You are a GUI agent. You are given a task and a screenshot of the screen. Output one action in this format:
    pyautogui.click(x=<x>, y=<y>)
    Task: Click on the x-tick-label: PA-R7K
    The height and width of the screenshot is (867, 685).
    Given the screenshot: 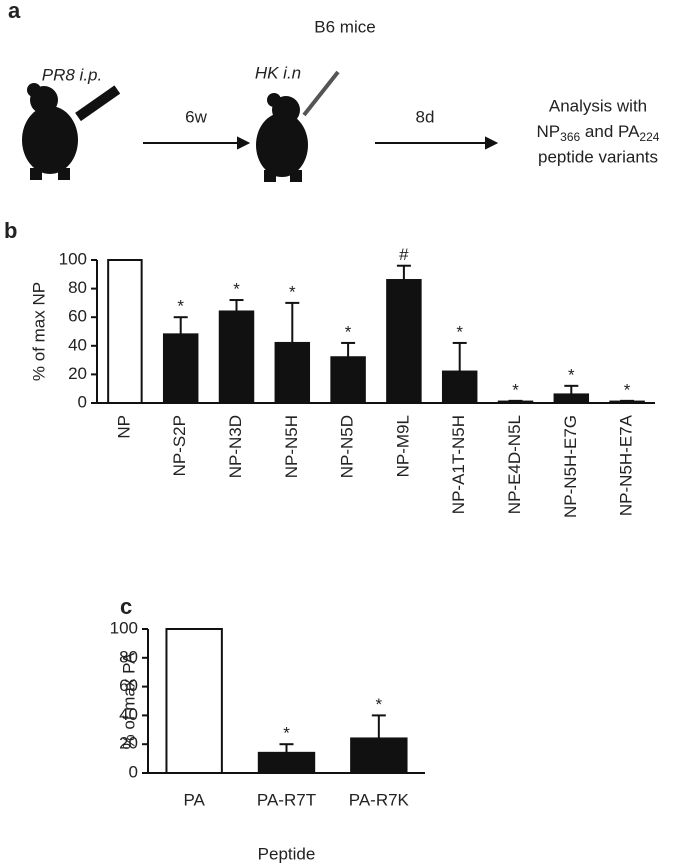 What is the action you would take?
    pyautogui.click(x=379, y=799)
    